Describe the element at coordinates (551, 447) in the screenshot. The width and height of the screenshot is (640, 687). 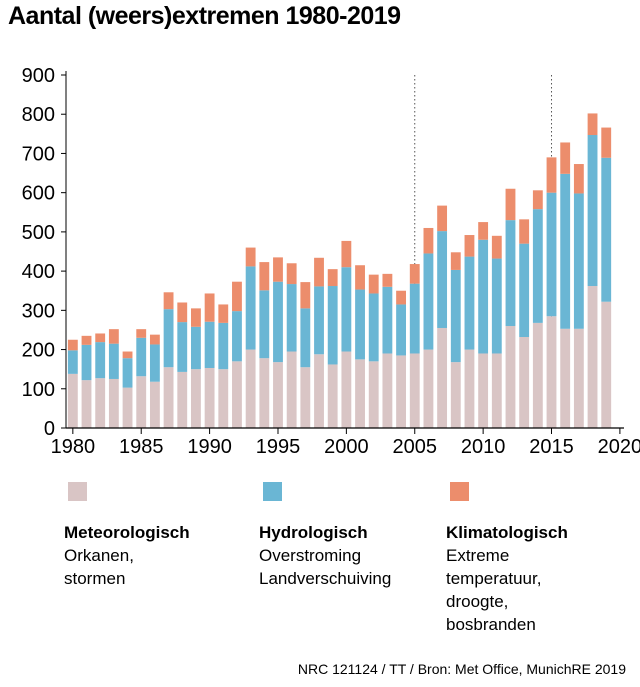
I see `x-tick-label-2015: 2015` at that location.